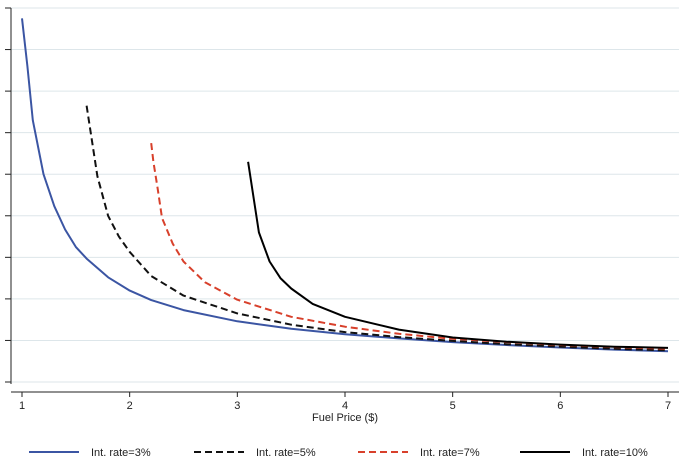 The image size is (699, 476). Describe the element at coordinates (668, 406) in the screenshot. I see `x-tick-label: 7` at that location.